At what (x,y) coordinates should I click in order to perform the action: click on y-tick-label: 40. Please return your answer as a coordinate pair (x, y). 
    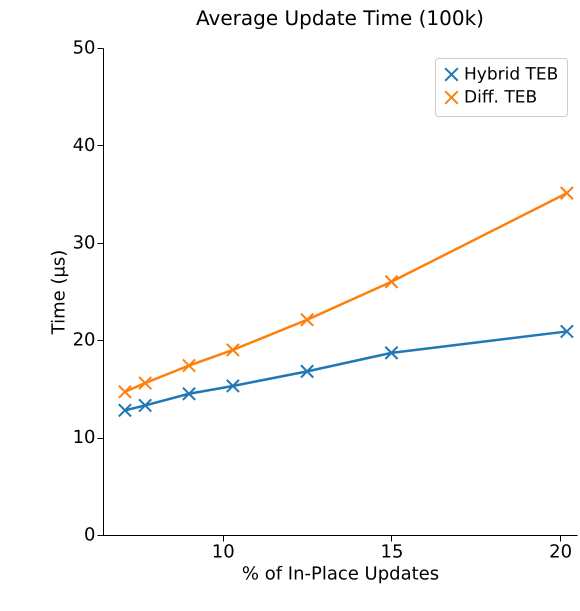
    Looking at the image, I should click on (84, 145).